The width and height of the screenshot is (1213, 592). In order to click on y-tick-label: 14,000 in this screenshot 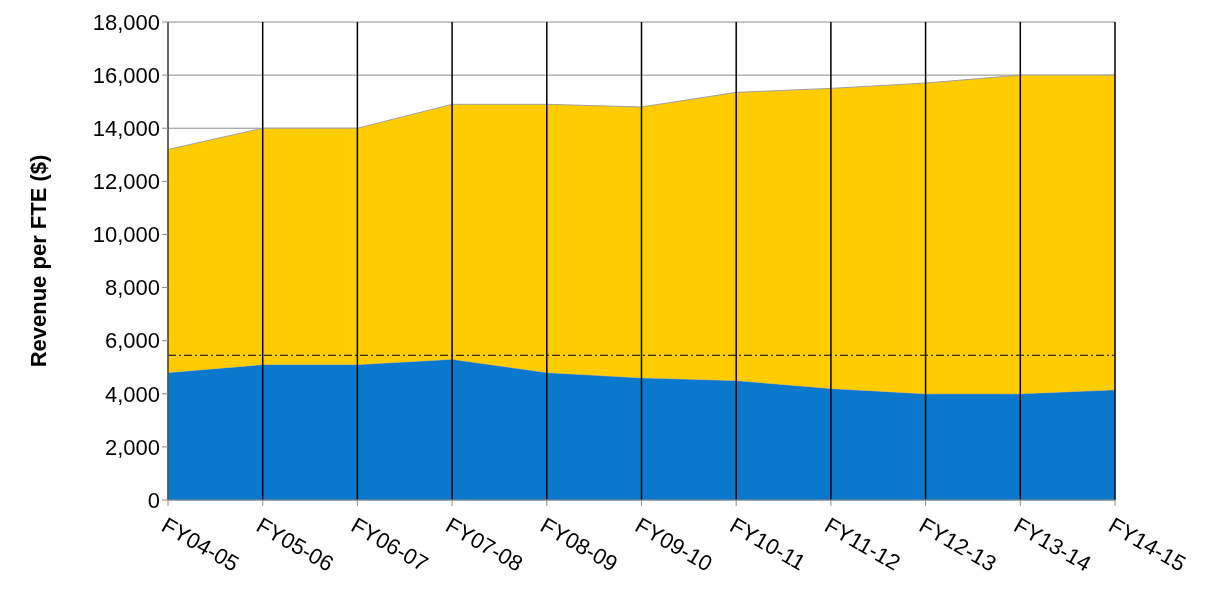, I will do `click(126, 129)`.